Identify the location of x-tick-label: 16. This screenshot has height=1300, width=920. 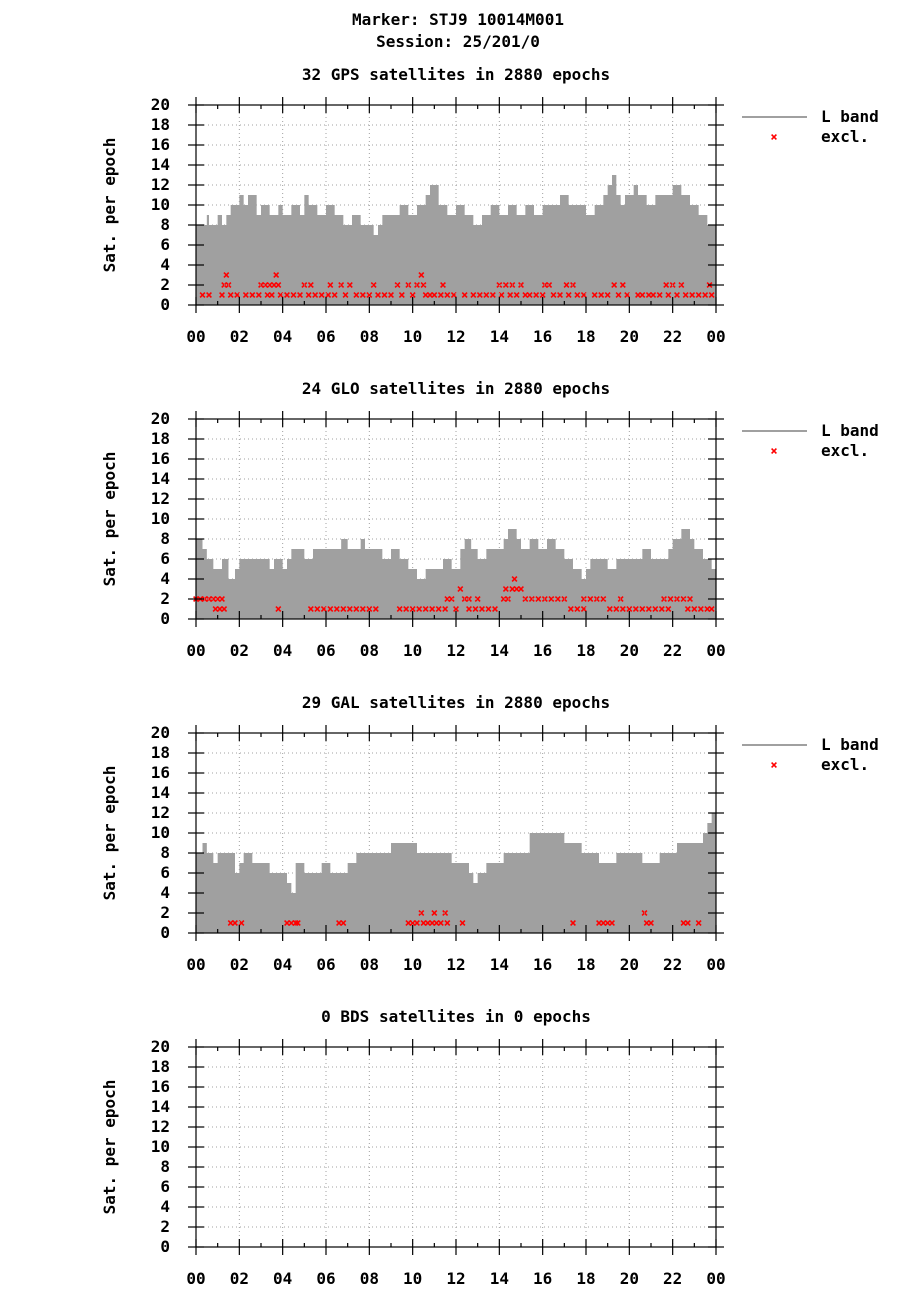
(542, 650).